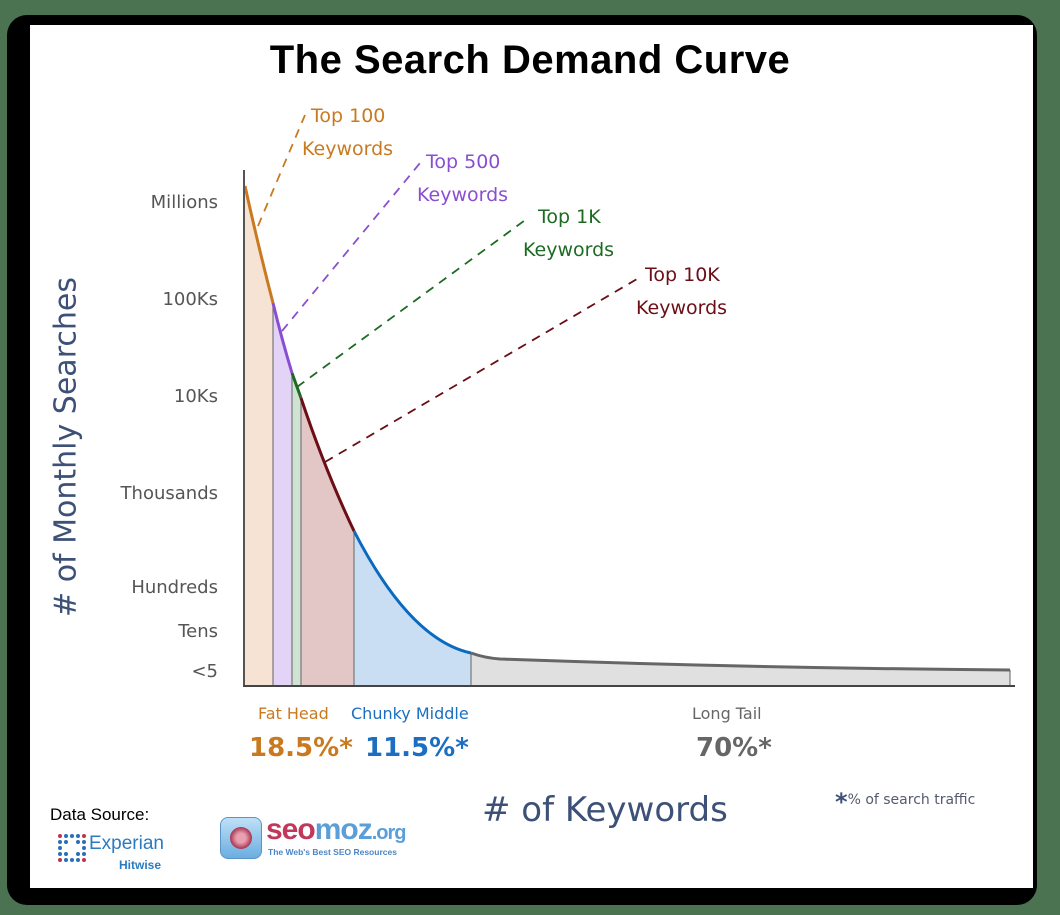  Describe the element at coordinates (241, 838) in the screenshot. I see `seomoz-badge-icon` at that location.